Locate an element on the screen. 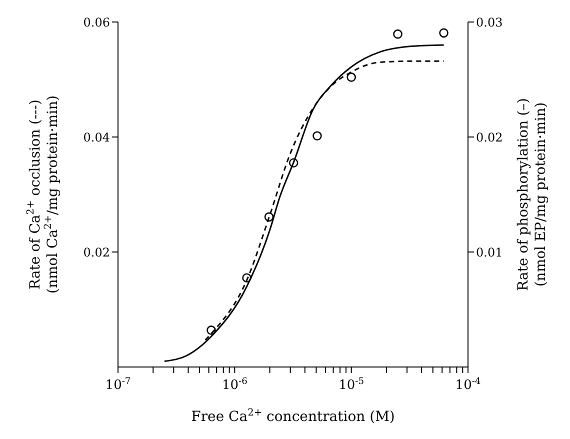 The height and width of the screenshot is (439, 570). x-tick-label: 10$^{-6}$ is located at coordinates (235, 385).